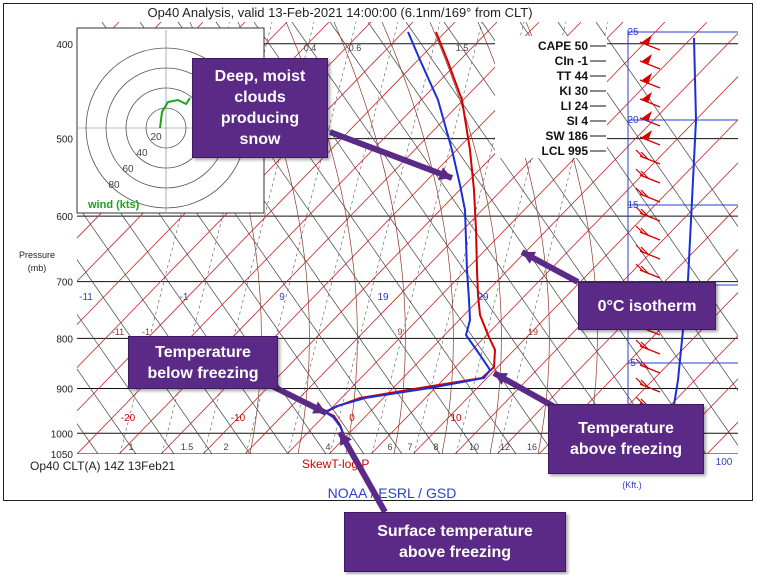 Image resolution: width=757 pixels, height=575 pixels. Describe the element at coordinates (572, 61) in the screenshot. I see `index-label: CIn -1` at that location.